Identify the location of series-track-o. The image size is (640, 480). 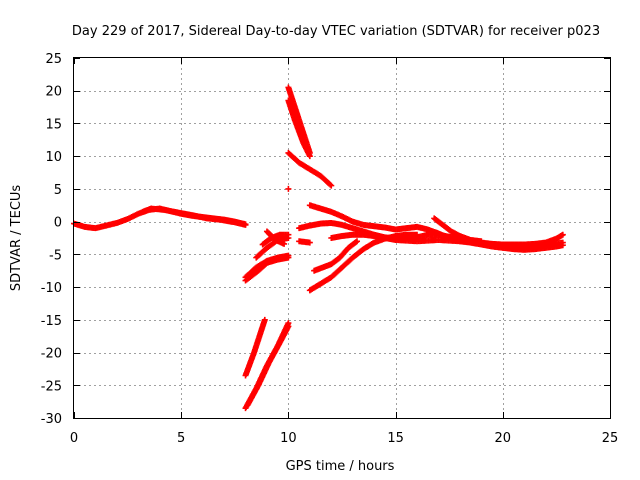
(268, 365).